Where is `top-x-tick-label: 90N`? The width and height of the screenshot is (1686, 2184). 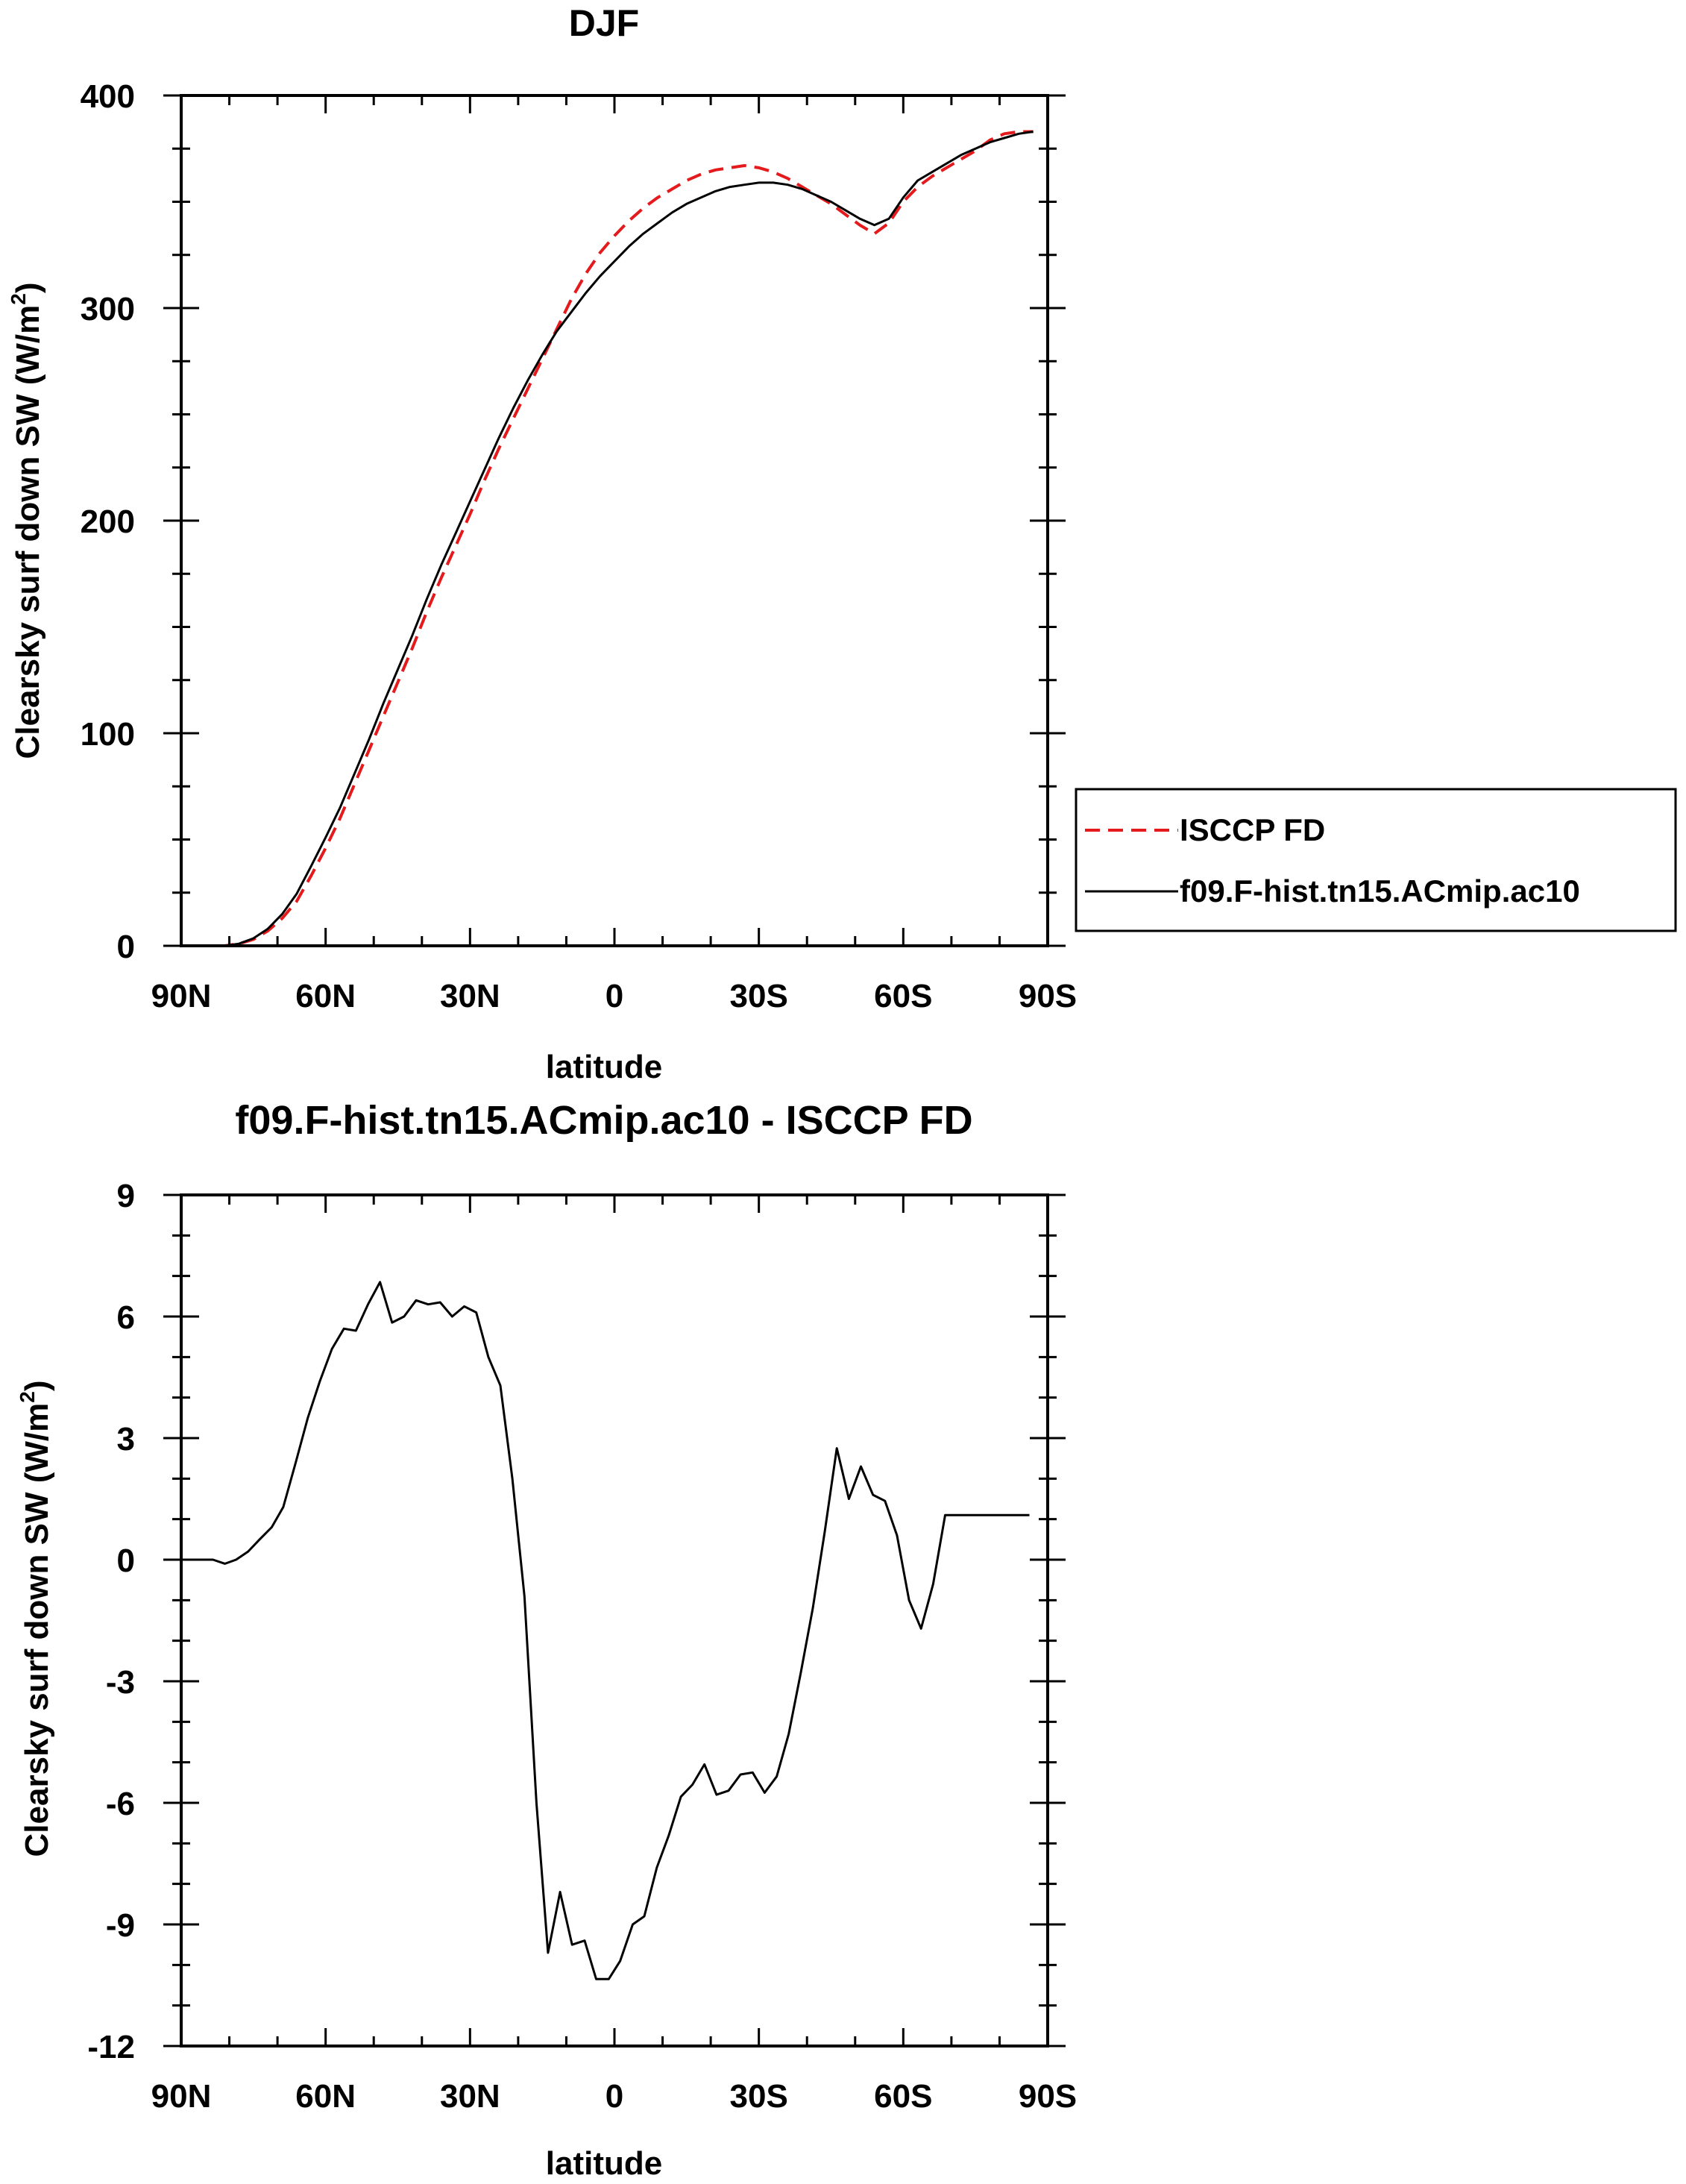
top-x-tick-label: 90N is located at coordinates (181, 996).